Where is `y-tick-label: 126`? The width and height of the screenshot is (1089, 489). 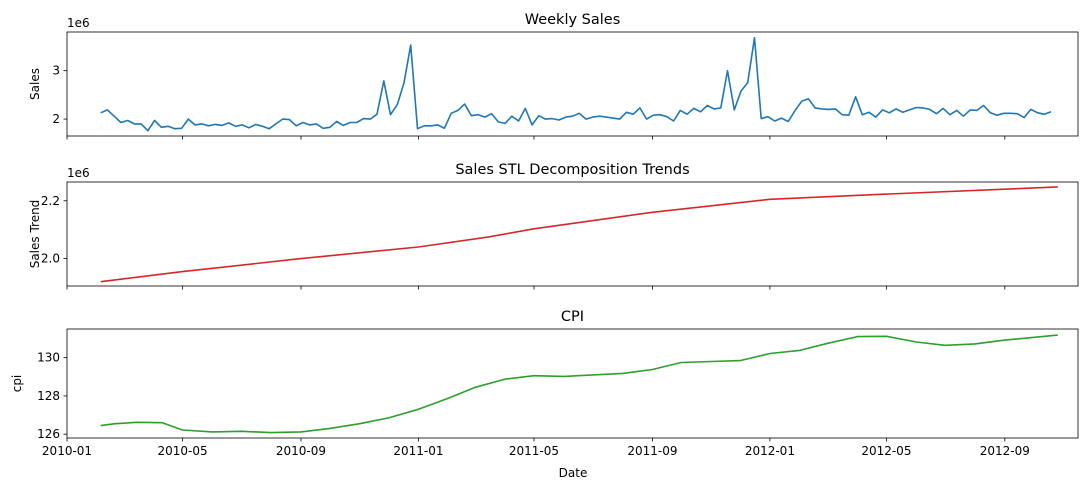 y-tick-label: 126 is located at coordinates (48, 434).